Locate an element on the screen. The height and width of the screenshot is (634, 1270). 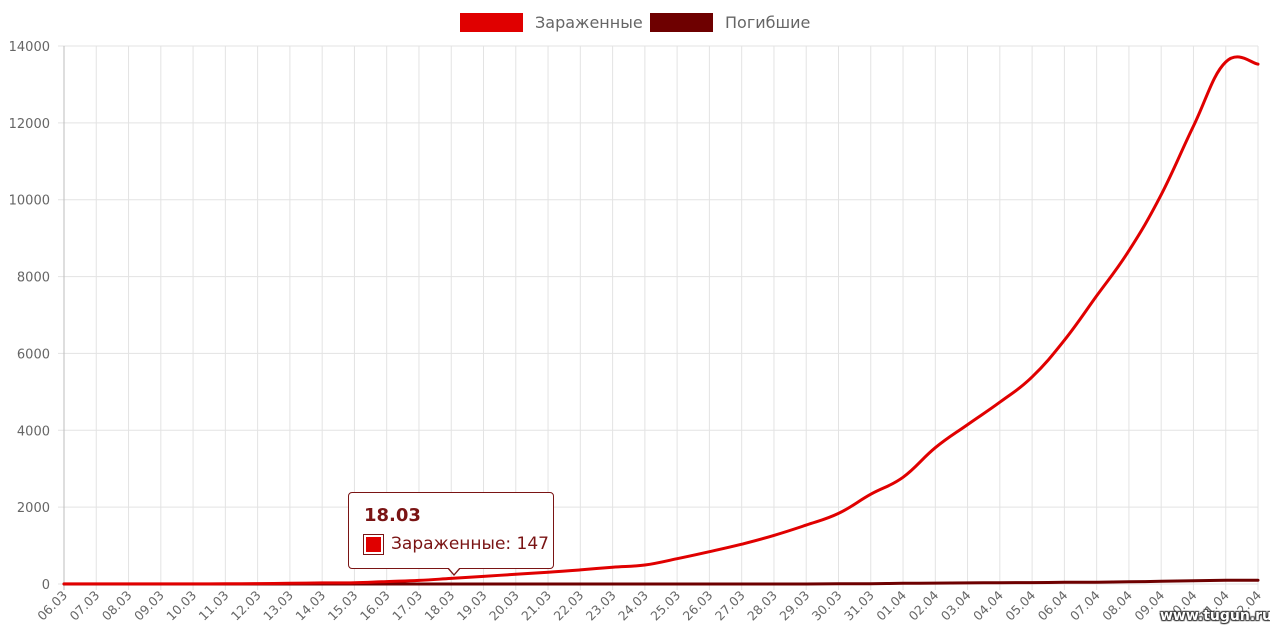
x-tick-label-24.03: 24.03 is located at coordinates (633, 606).